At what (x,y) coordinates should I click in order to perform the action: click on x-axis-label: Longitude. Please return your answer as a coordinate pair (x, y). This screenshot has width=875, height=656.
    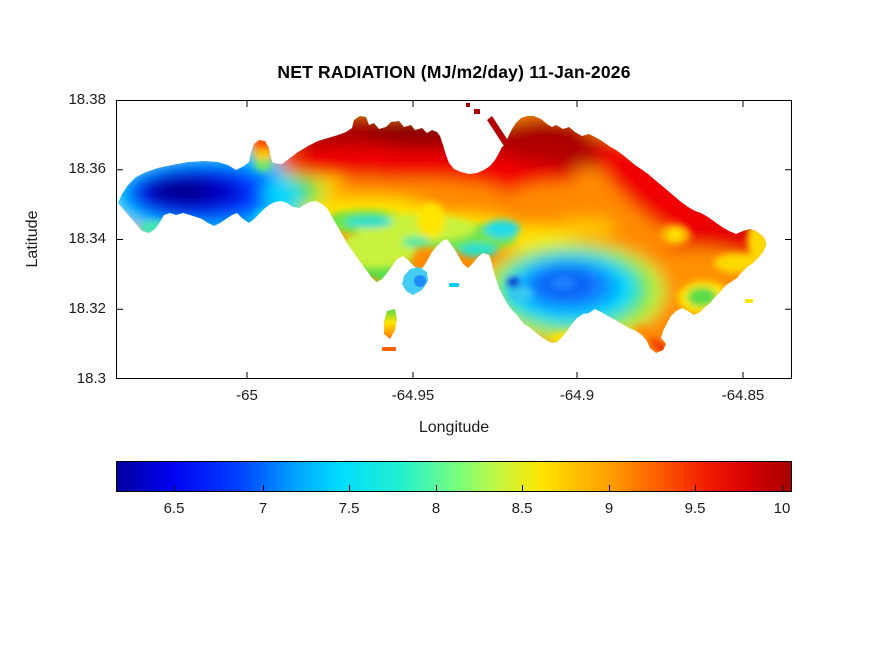
    Looking at the image, I should click on (454, 427).